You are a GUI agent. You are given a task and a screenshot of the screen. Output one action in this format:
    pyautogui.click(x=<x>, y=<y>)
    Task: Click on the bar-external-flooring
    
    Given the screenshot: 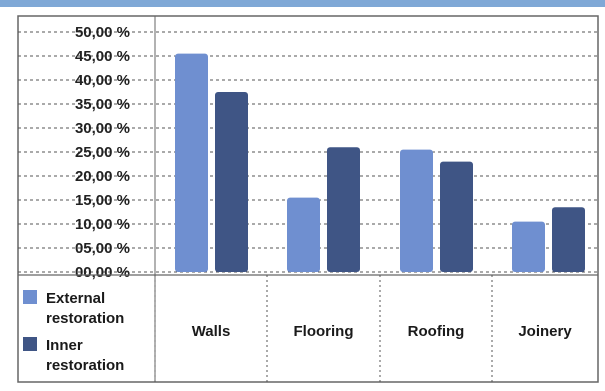 What is the action you would take?
    pyautogui.click(x=303, y=234)
    